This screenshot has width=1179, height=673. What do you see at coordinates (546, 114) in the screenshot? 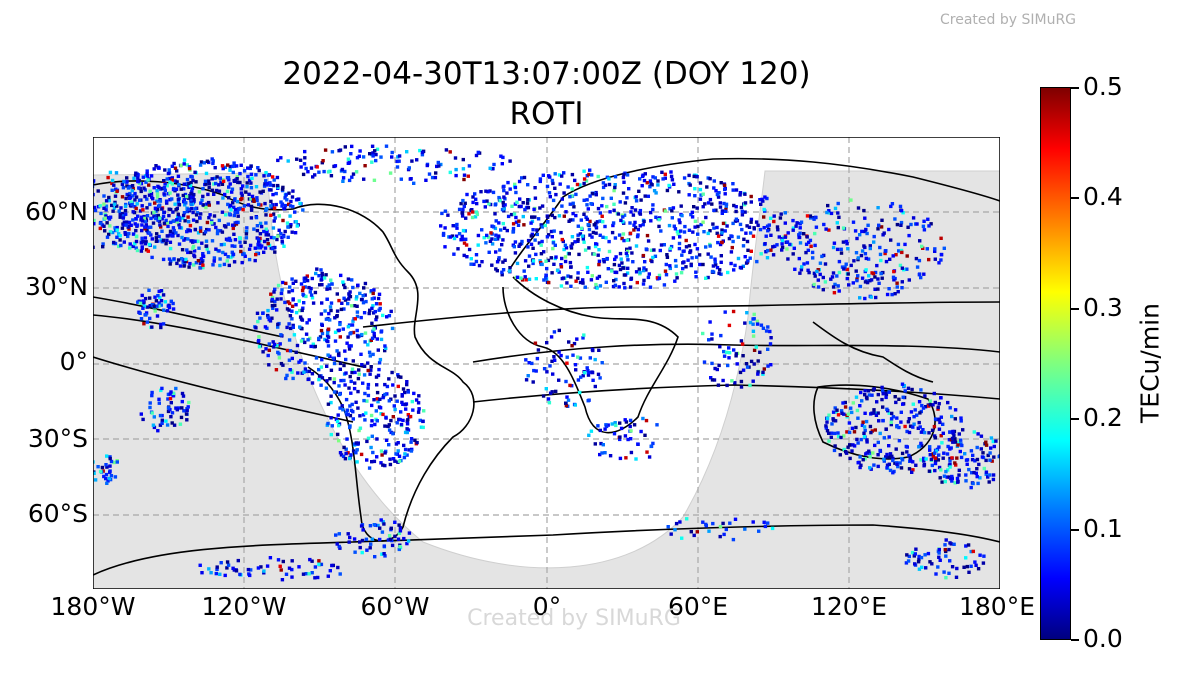
I see `map-title-parameter: ROTI` at bounding box center [546, 114].